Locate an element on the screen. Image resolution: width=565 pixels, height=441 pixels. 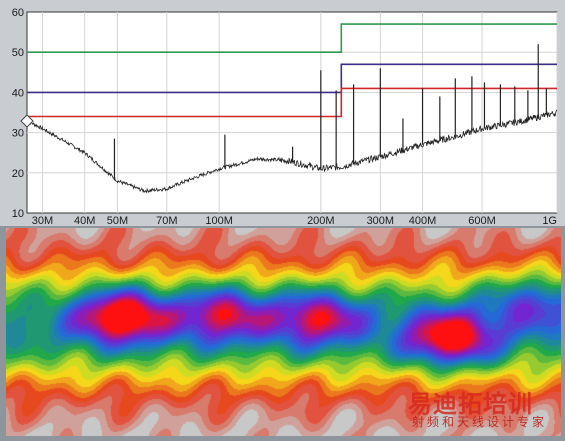
x-tick-label: 70M is located at coordinates (166, 220).